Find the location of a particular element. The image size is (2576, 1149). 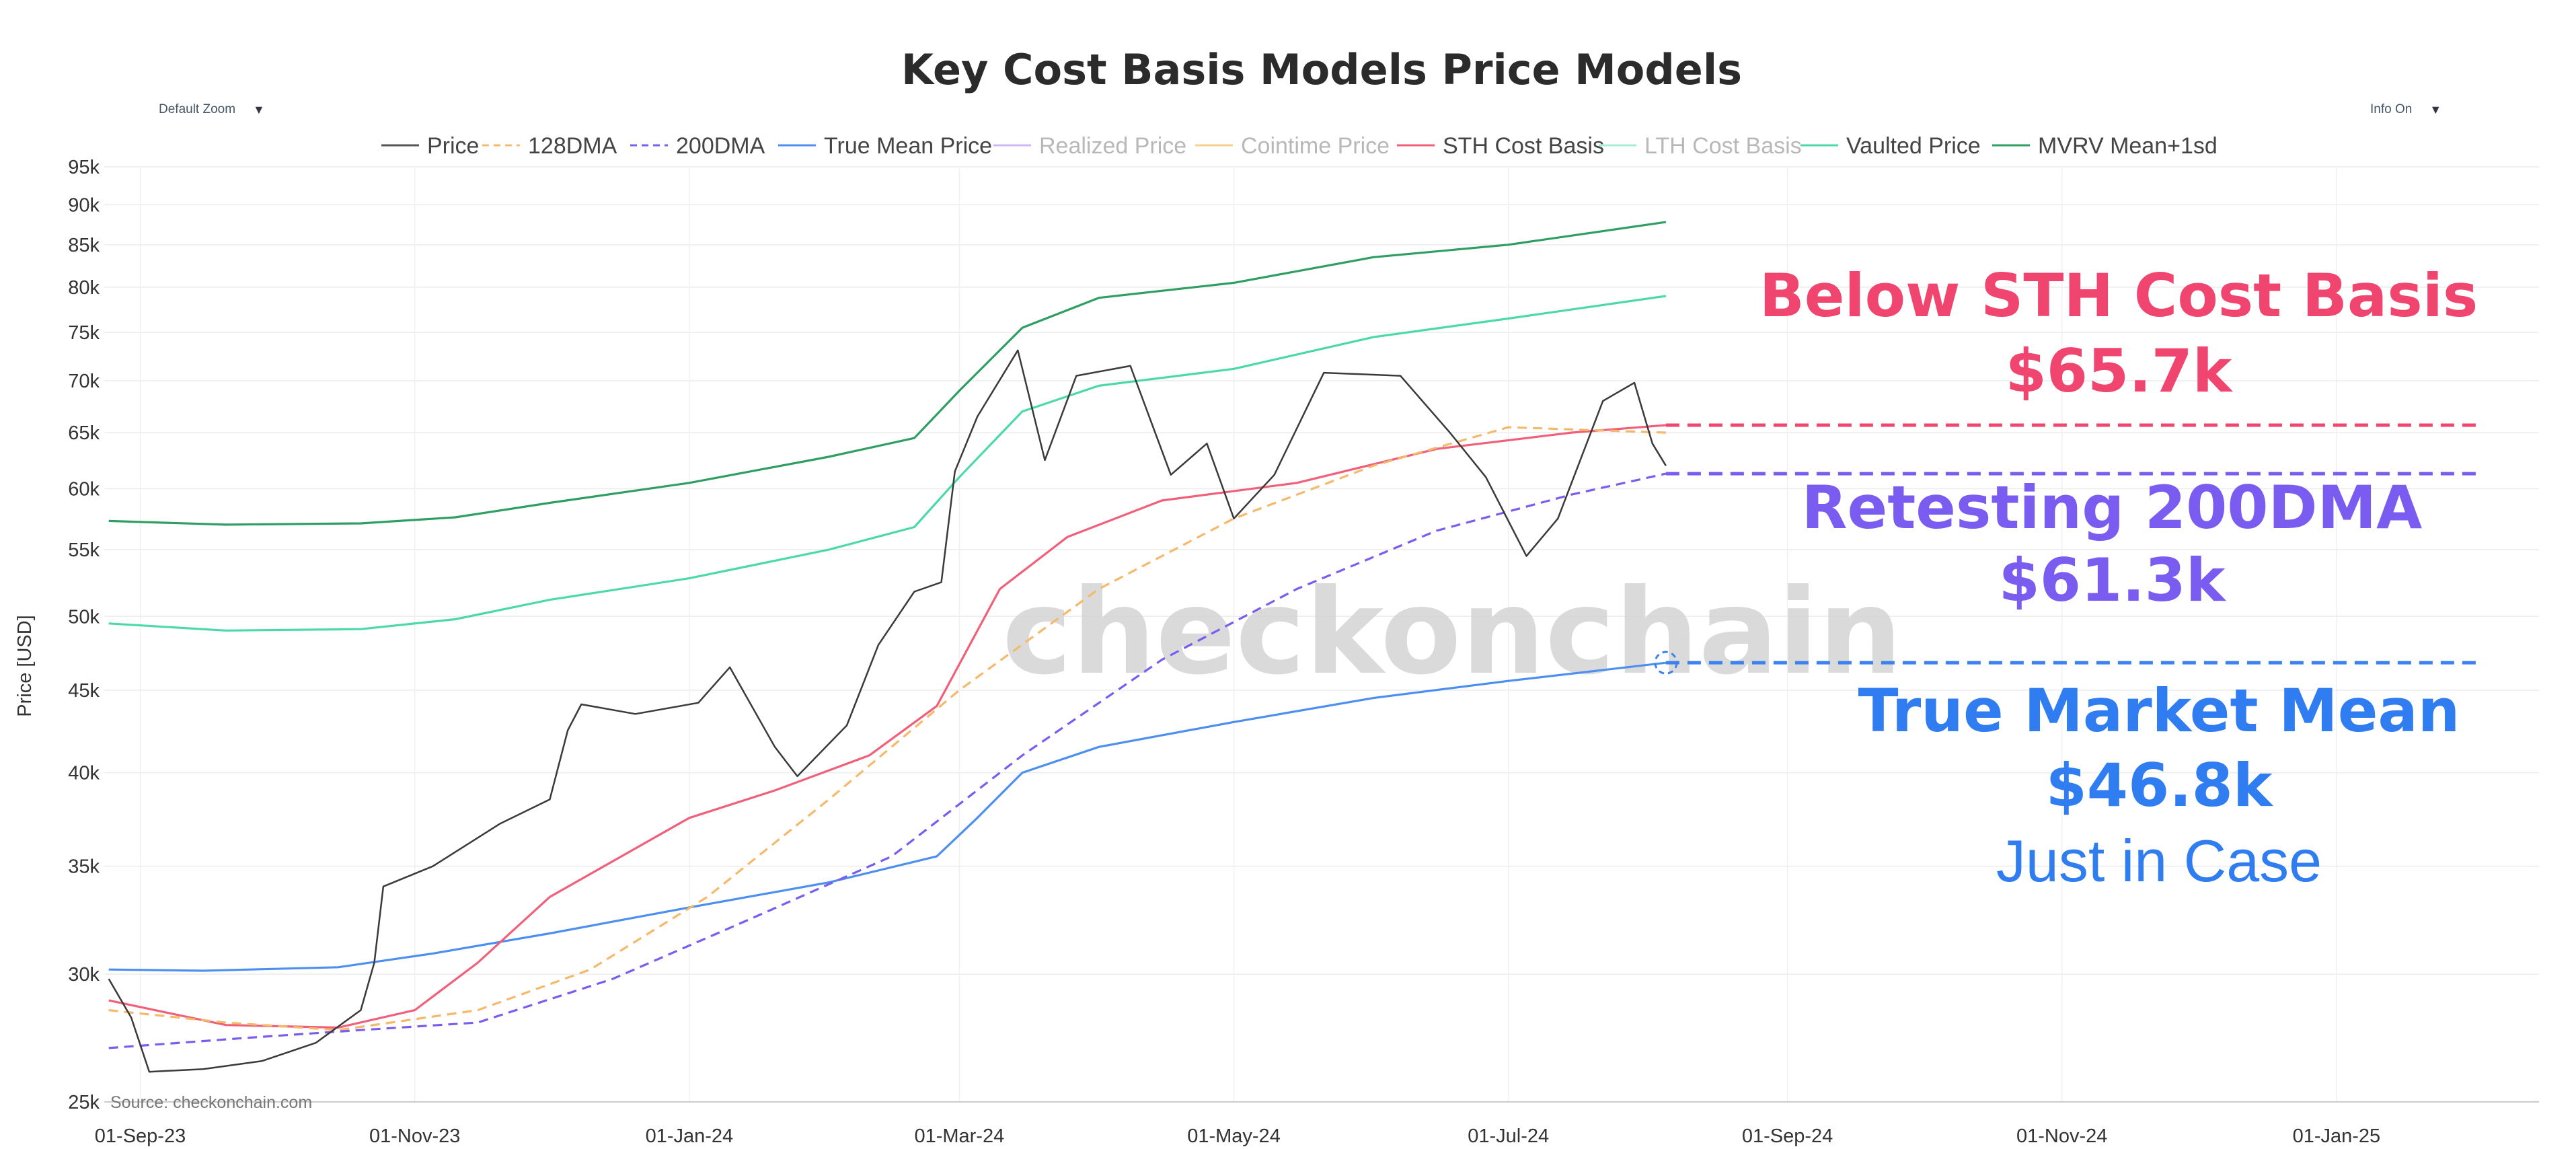

legend-label: MVRV Mean+1sd is located at coordinates (2128, 146).